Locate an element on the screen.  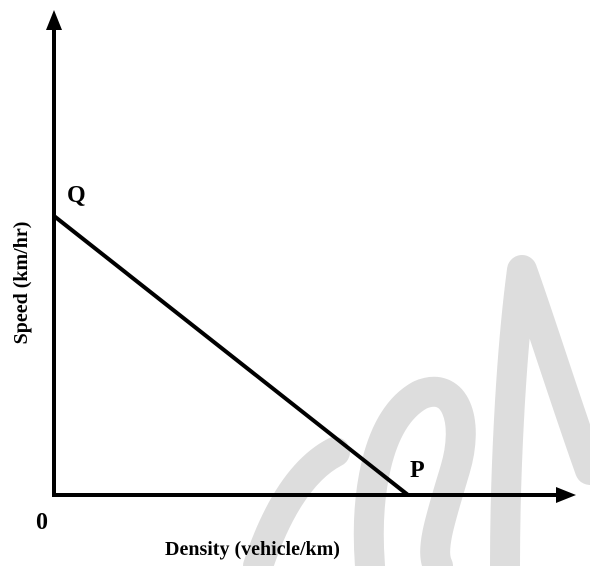
watermark-stroke-right is located at coordinates (540, 410).